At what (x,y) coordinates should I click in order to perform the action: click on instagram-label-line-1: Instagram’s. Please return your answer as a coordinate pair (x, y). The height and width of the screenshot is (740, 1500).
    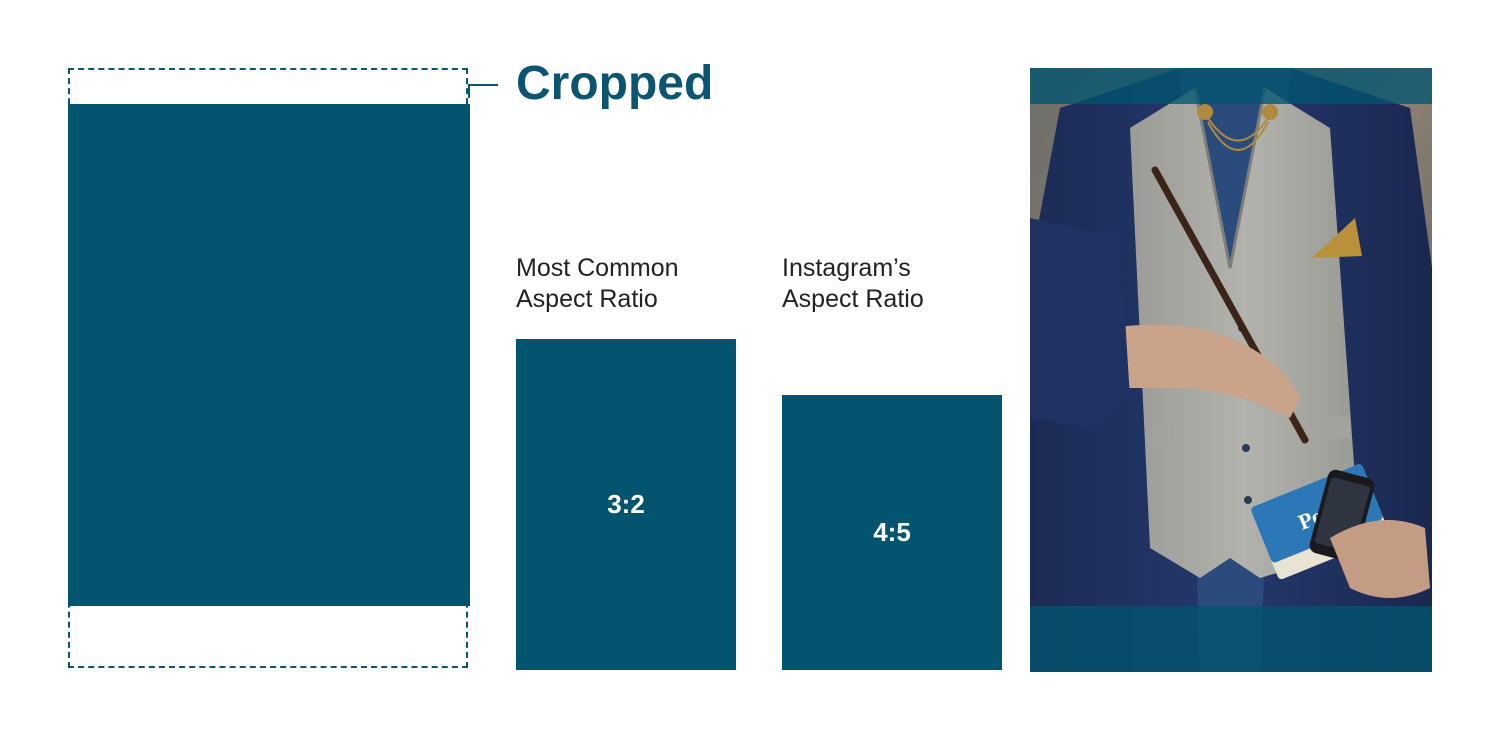
    Looking at the image, I should click on (846, 268).